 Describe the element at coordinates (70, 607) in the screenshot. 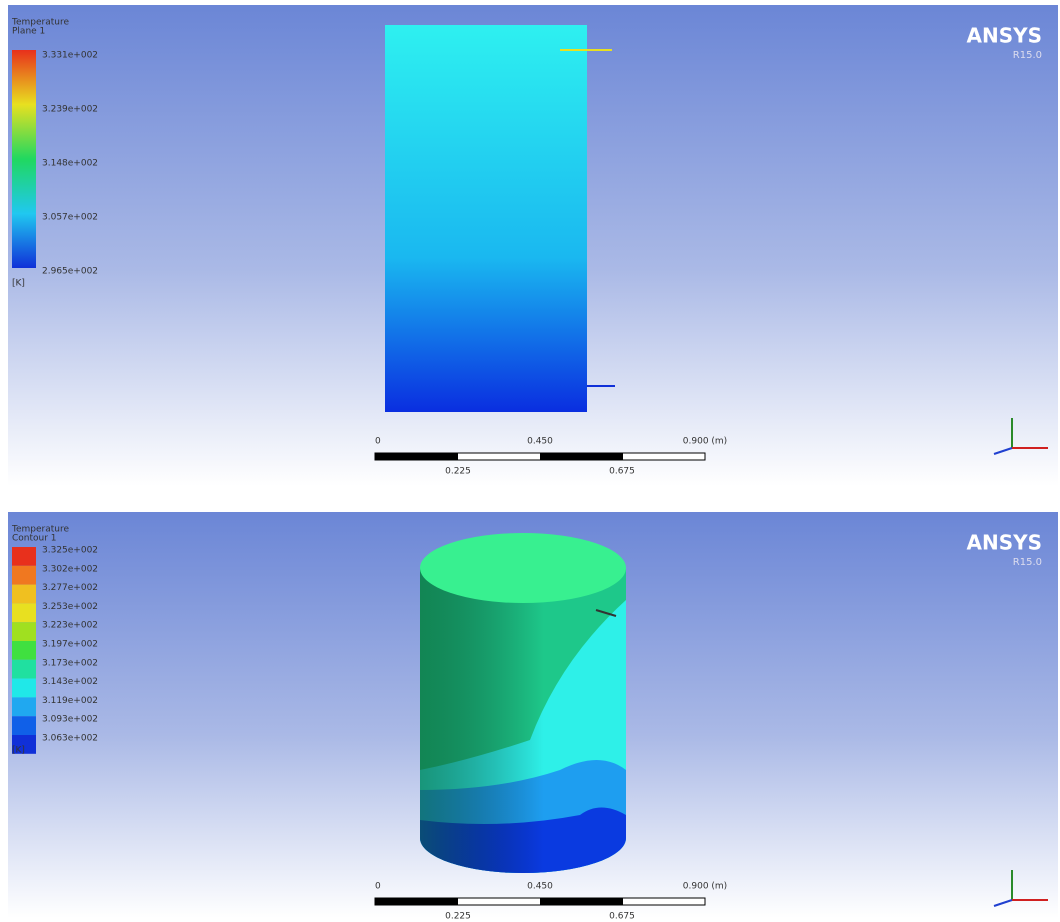

I see `legend-value: 3.253e+002` at that location.